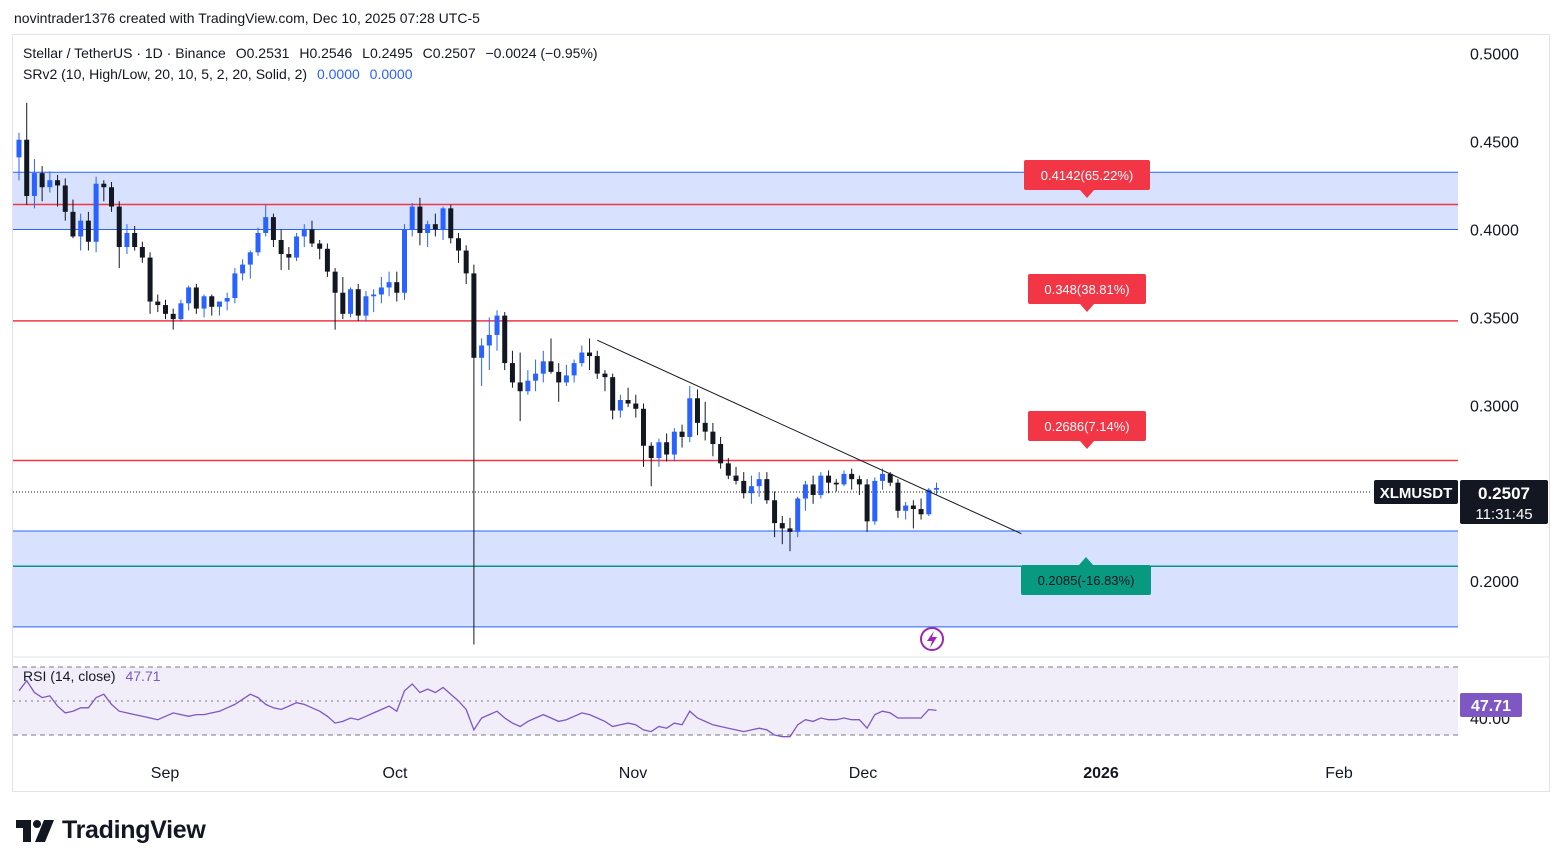 Image resolution: width=1563 pixels, height=868 pixels. What do you see at coordinates (338, 74) in the screenshot?
I see `indicator-value-1: 0.0000` at bounding box center [338, 74].